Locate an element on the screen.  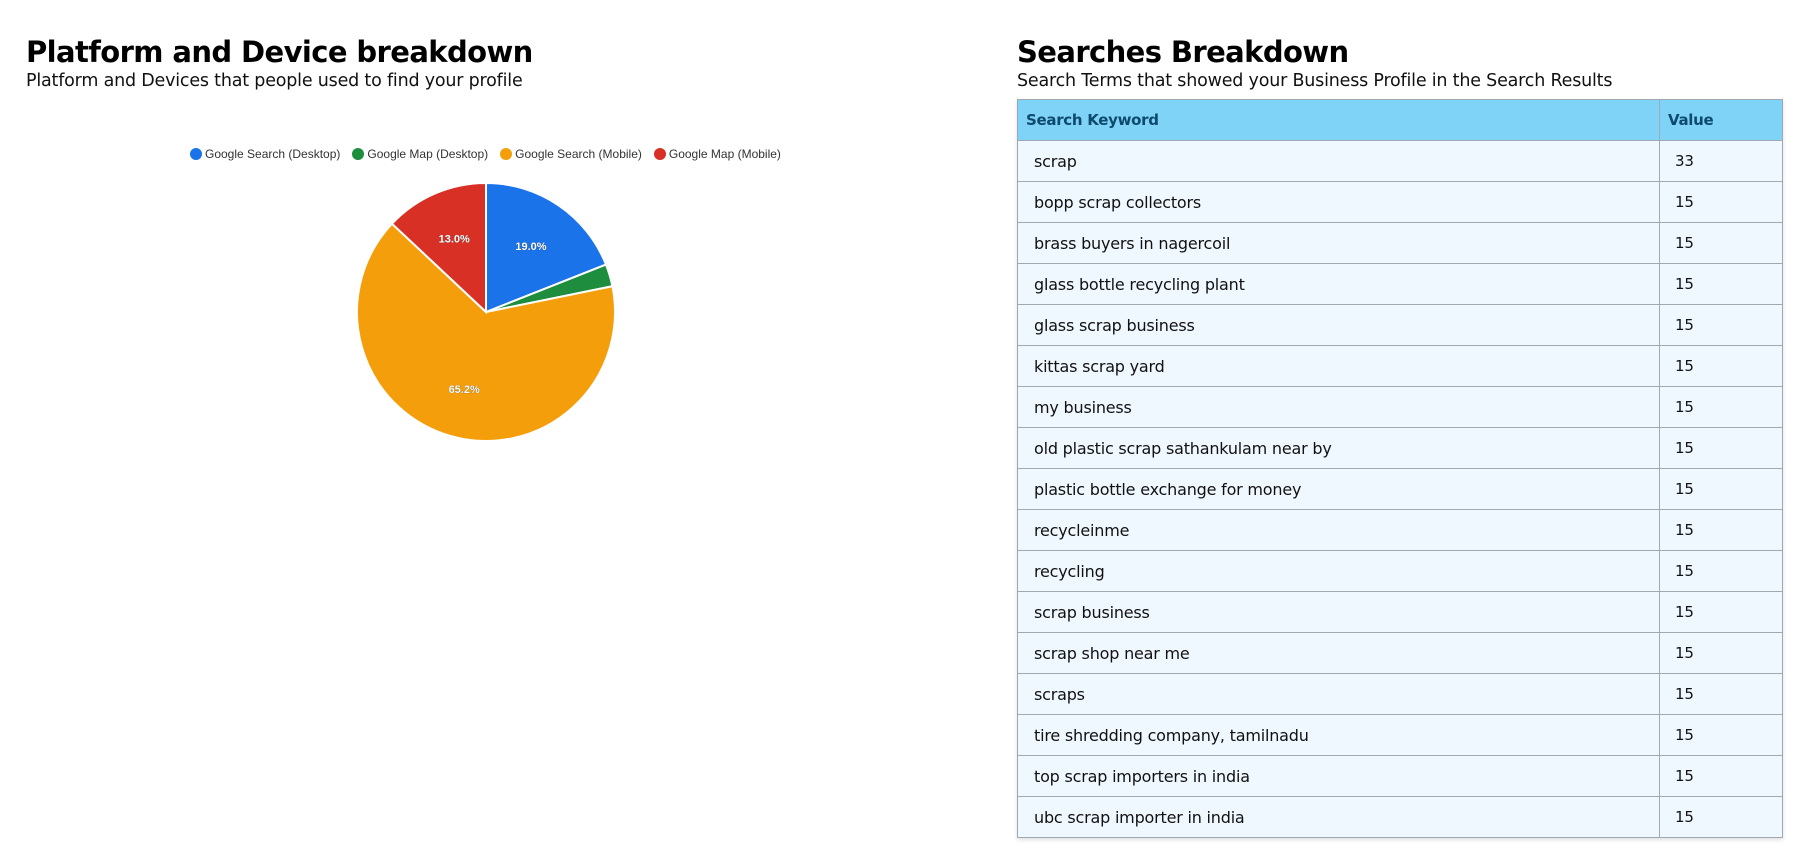
table-row: scrap business 15 is located at coordinates (1400, 612).